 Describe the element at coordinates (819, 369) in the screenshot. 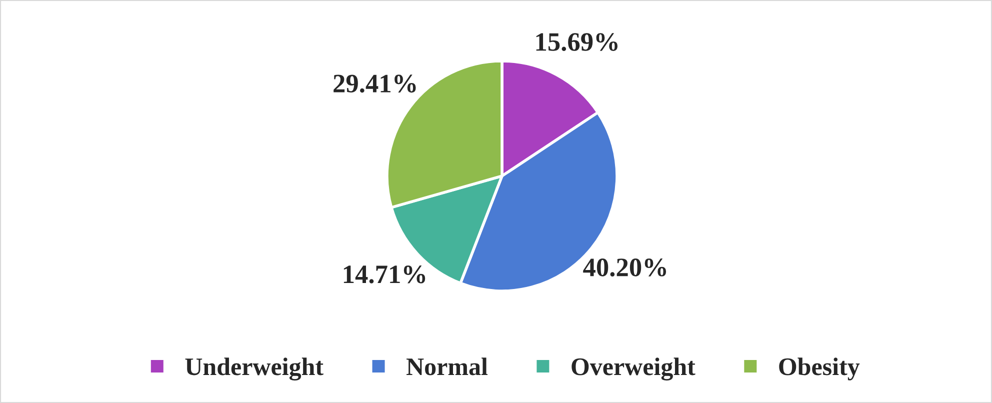

I see `legend-label: Obesity` at that location.